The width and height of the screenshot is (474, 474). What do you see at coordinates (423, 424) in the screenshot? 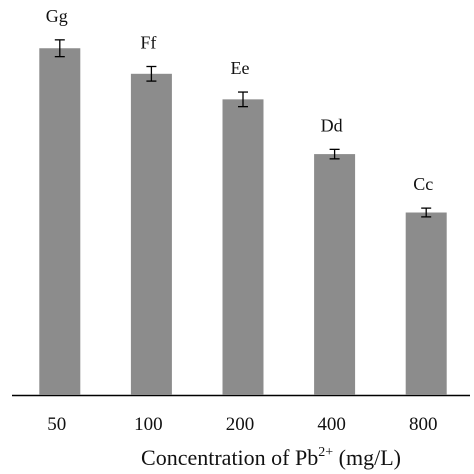
I see `x-tick-label-800: 800` at bounding box center [423, 424].